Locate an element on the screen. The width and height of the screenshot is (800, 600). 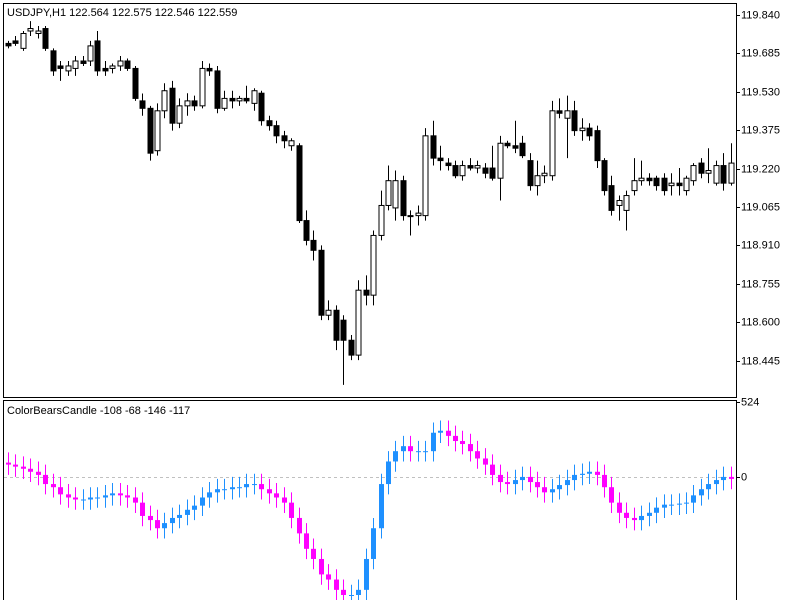
y-tick-label: 118.445 is located at coordinates (760, 361).